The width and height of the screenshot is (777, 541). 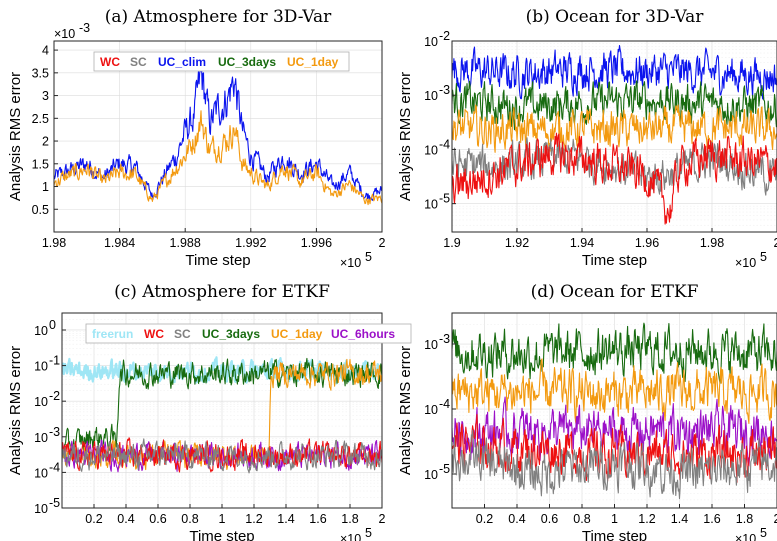 I want to click on legend-entry-sc: SC, so click(x=182, y=334).